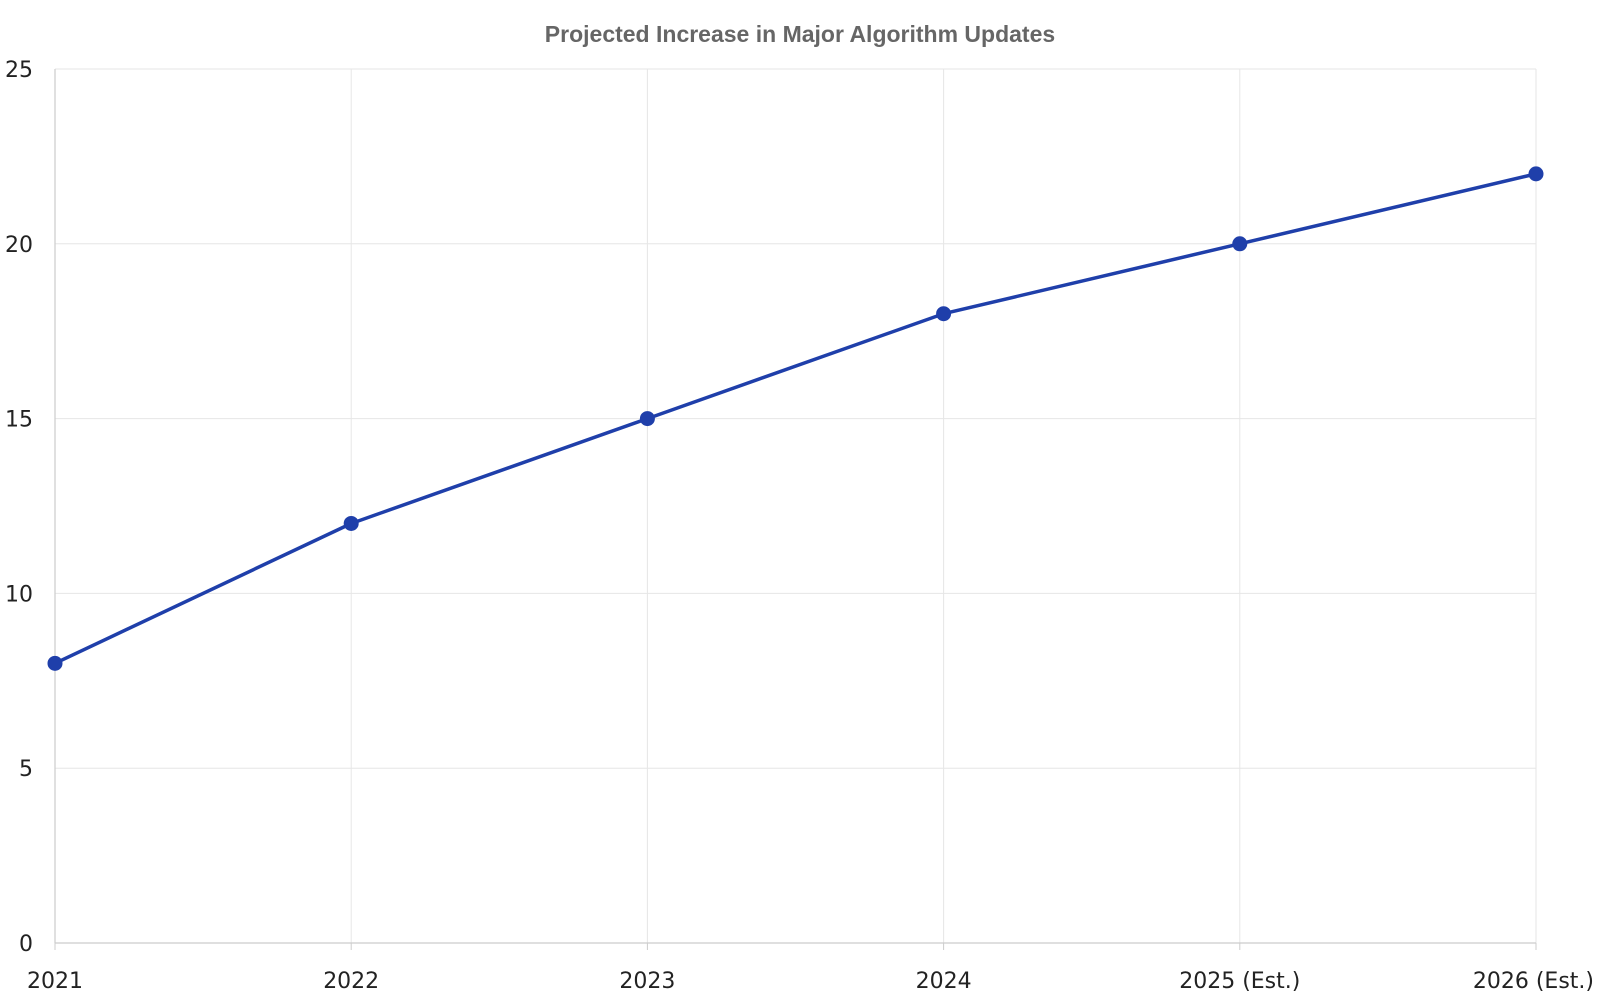 This screenshot has height=1000, width=1600. What do you see at coordinates (810, 981) in the screenshot?
I see `x-axis-tick-labels: 2021 2022 2023 2024 2025 (Est.) 2026 (Est.)` at bounding box center [810, 981].